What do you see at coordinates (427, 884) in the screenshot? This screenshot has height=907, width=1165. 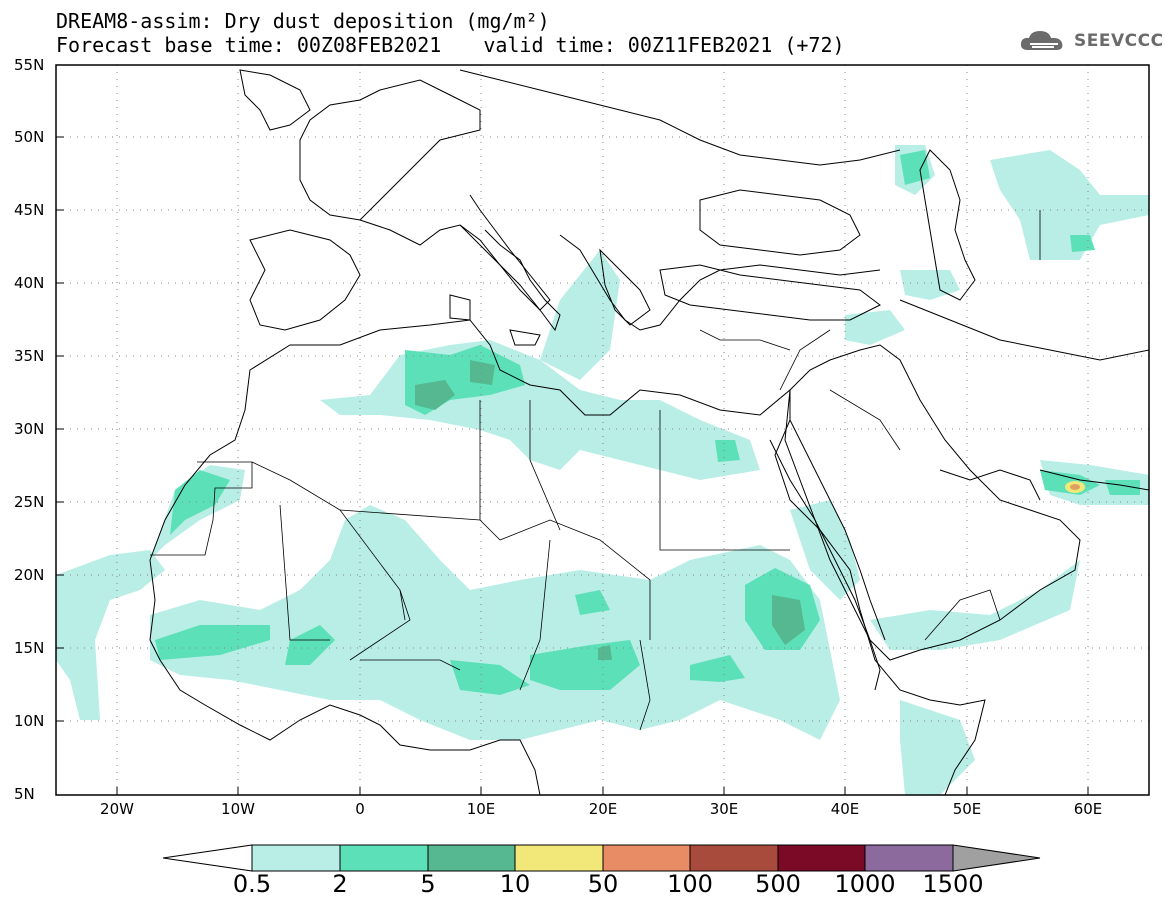 I see `colorbar-label: 5` at bounding box center [427, 884].